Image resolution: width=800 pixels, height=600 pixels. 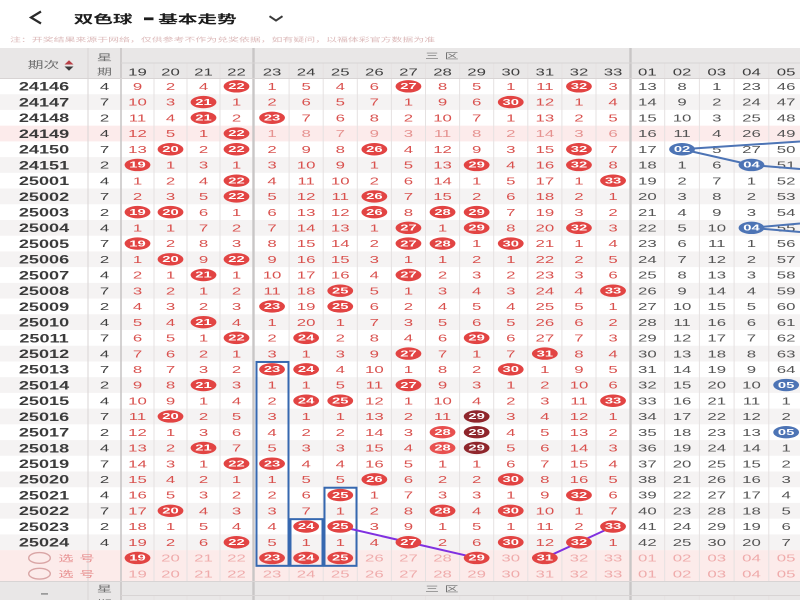 What do you see at coordinates (786, 197) in the screenshot?
I see `svg-text: 53` at bounding box center [786, 197].